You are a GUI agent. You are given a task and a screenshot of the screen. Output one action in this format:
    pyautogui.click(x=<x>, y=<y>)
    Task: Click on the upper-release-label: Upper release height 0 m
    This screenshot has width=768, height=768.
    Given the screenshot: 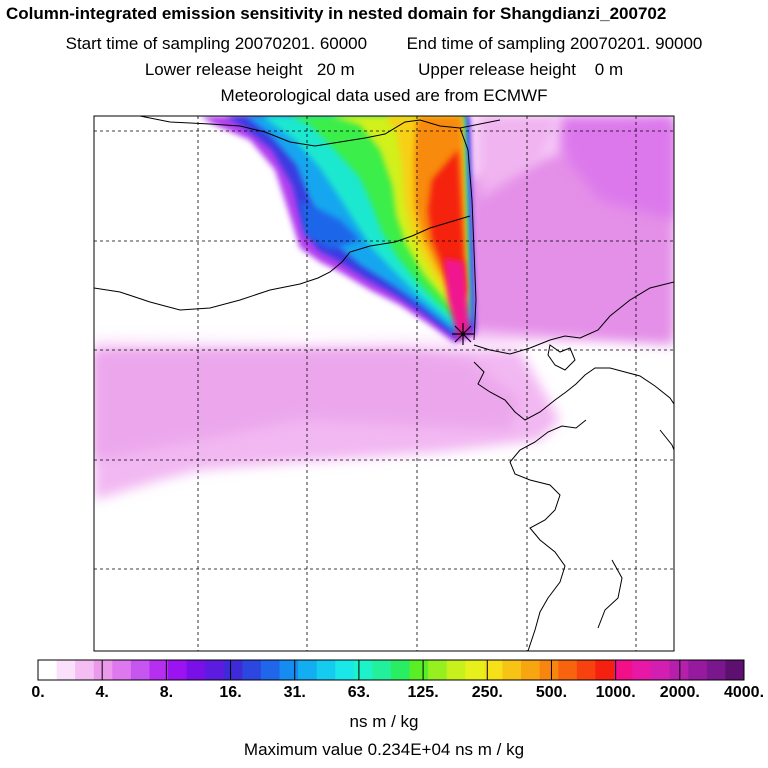 What is the action you would take?
    pyautogui.click(x=521, y=69)
    